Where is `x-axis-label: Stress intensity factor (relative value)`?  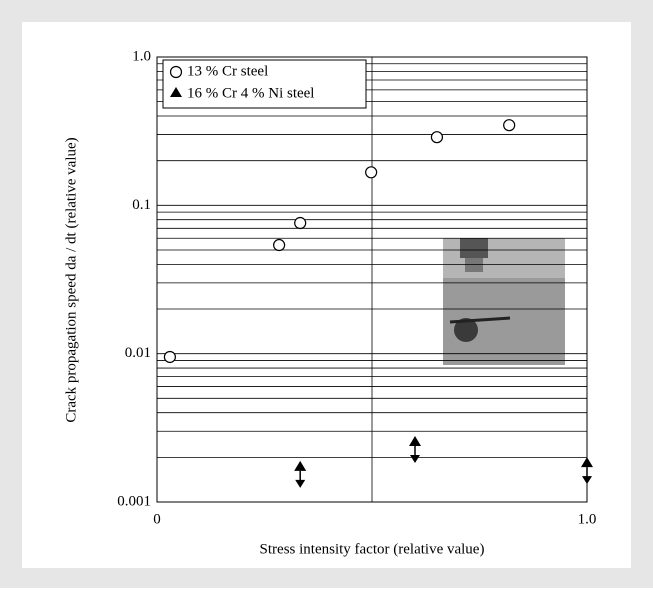
x-axis-label: Stress intensity factor (relative value) is located at coordinates (372, 549).